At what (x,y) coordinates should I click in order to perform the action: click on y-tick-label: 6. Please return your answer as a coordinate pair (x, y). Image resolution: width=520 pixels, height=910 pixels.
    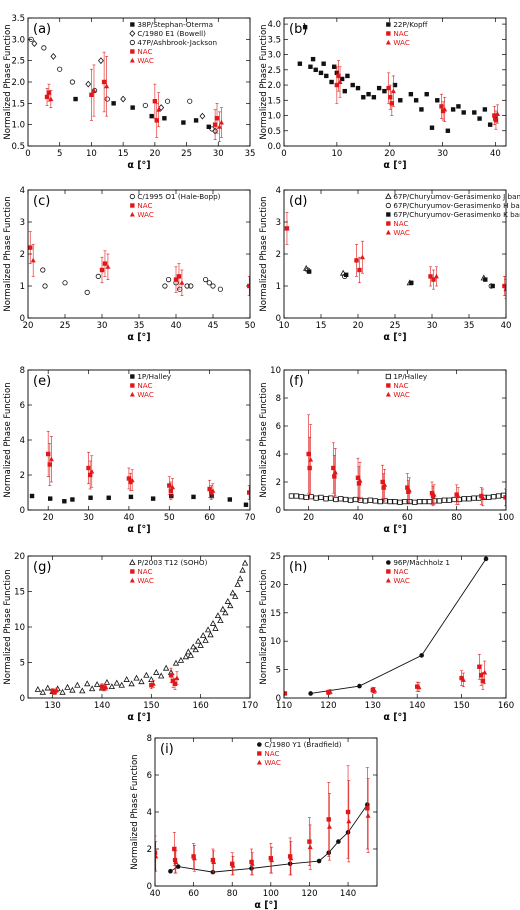
    Looking at the image, I should click on (278, 427).